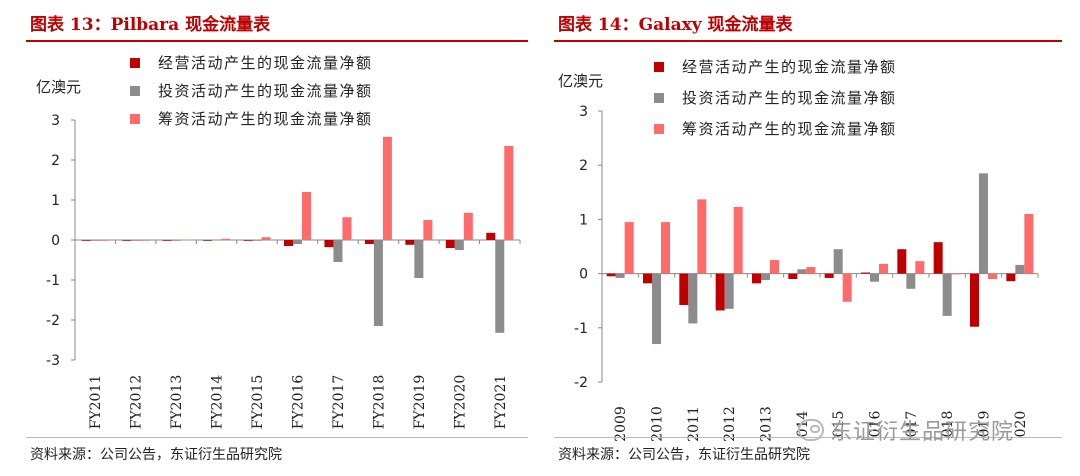 This screenshot has width=1080, height=476. Describe the element at coordinates (277, 437) in the screenshot. I see `source-rule` at that location.